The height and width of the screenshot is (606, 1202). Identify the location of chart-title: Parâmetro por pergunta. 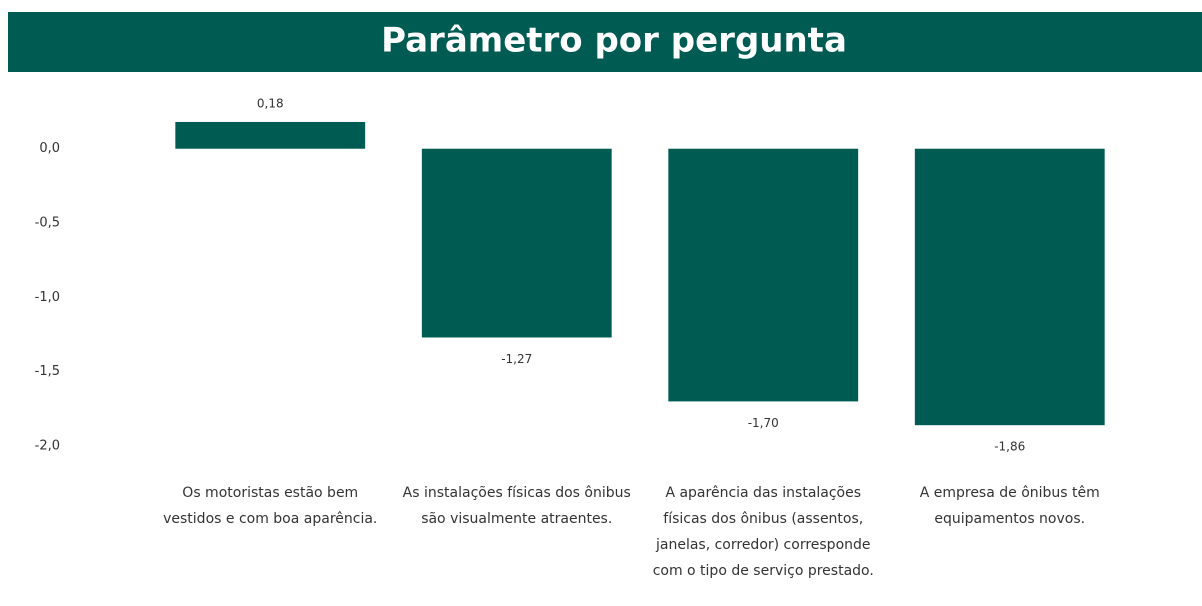
(614, 41).